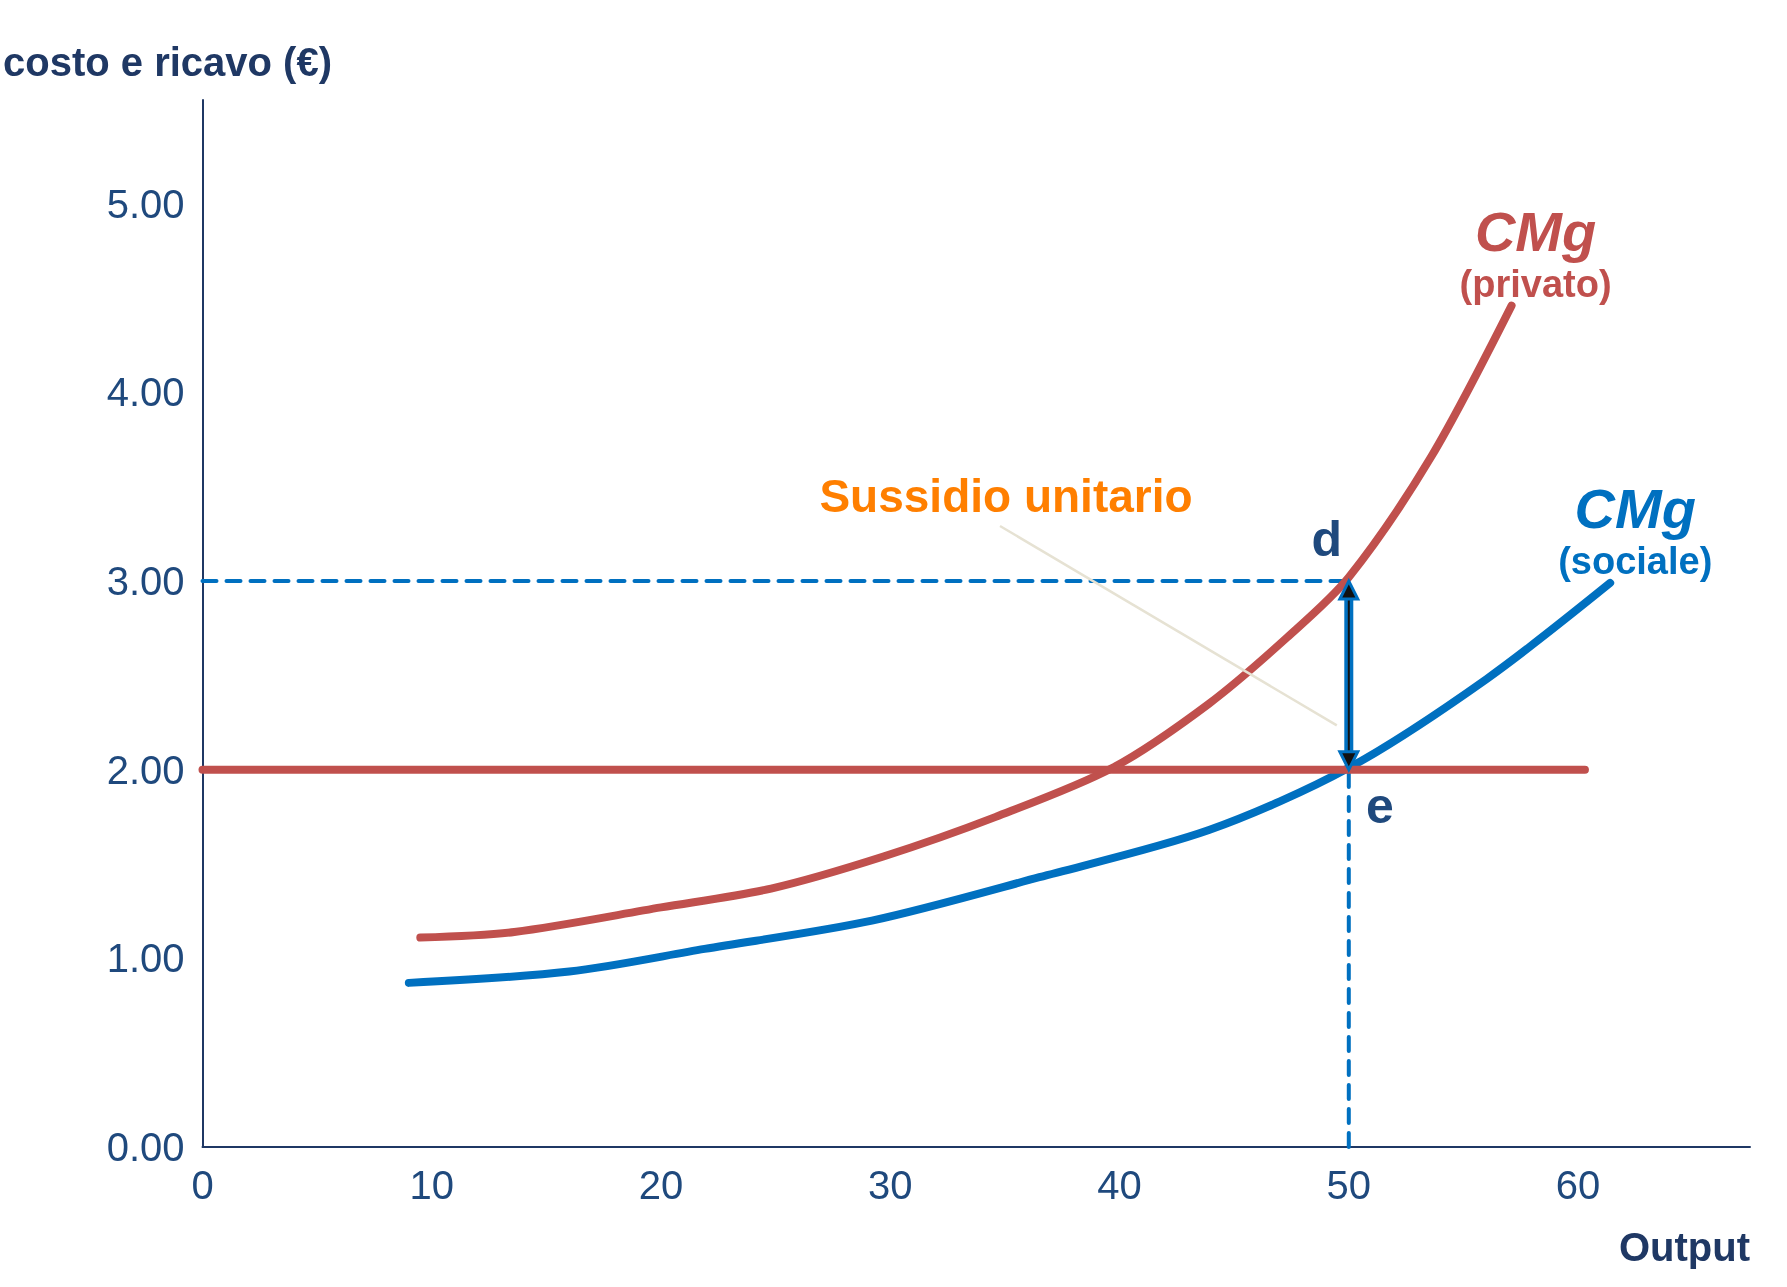  Describe the element at coordinates (1349, 1185) in the screenshot. I see `x-tick-label: 50` at that location.